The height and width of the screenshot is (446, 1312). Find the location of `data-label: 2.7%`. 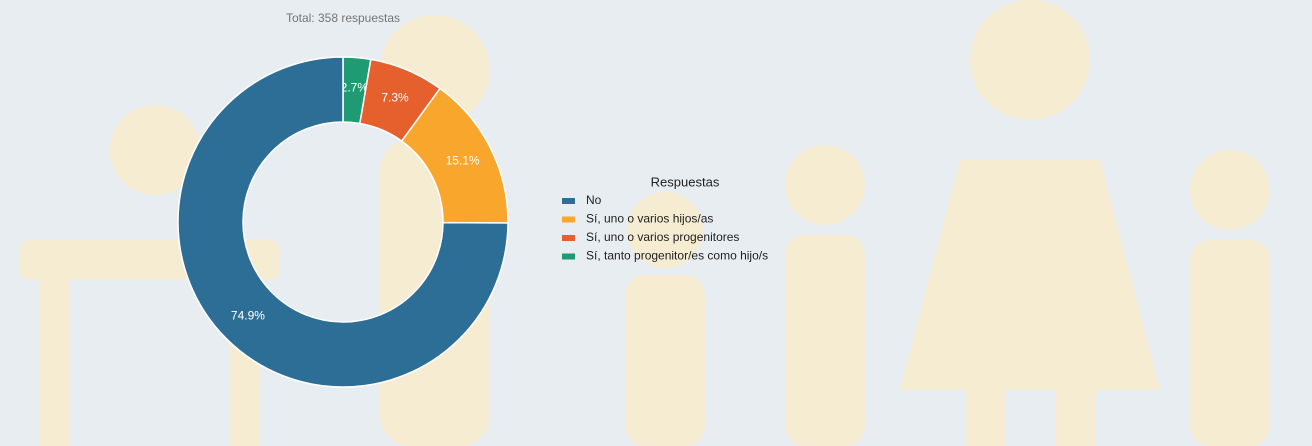

data-label: 2.7% is located at coordinates (355, 88).